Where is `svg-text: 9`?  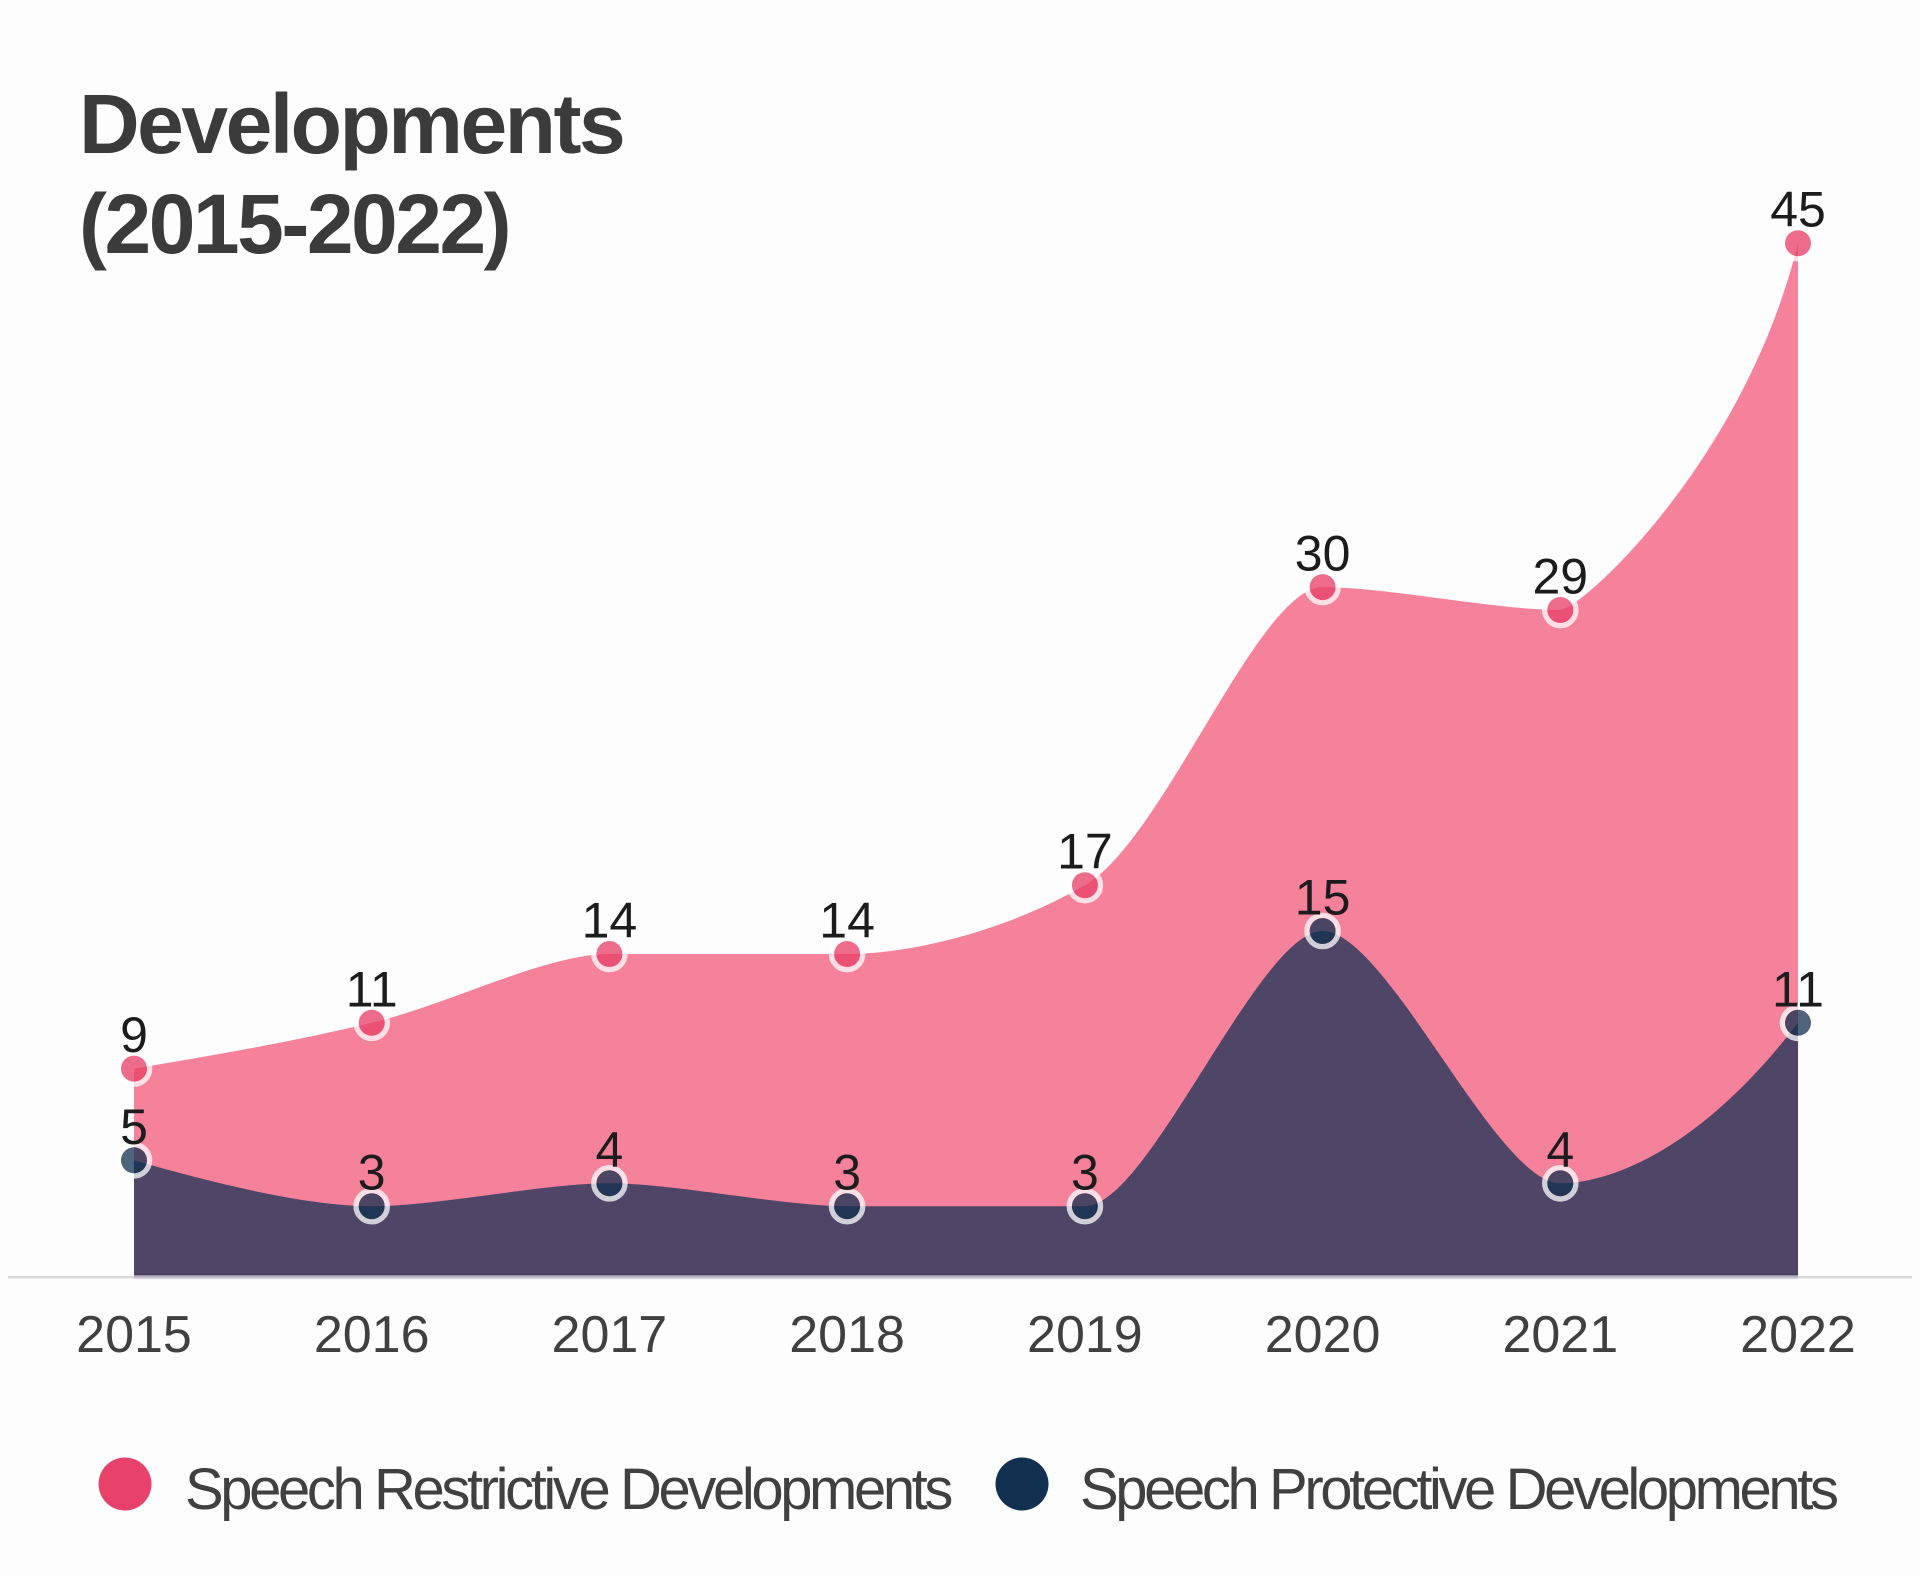
svg-text: 9 is located at coordinates (134, 1035).